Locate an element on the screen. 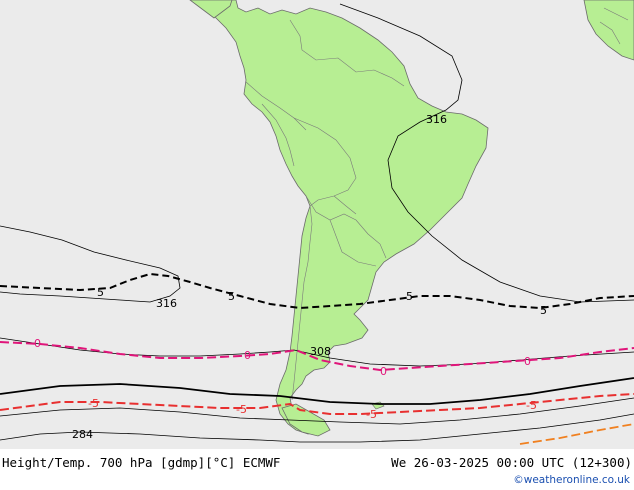  label-284: 284 is located at coordinates (82, 434).